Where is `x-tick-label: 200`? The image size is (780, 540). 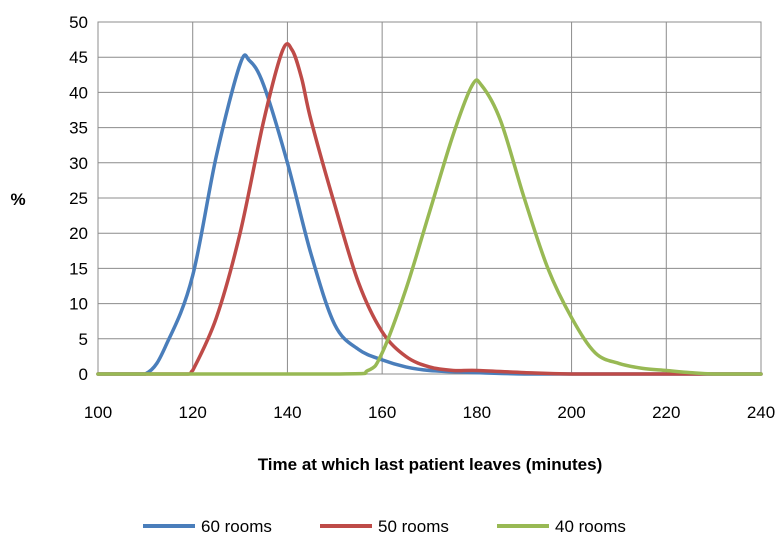
x-tick-label: 200 is located at coordinates (571, 412).